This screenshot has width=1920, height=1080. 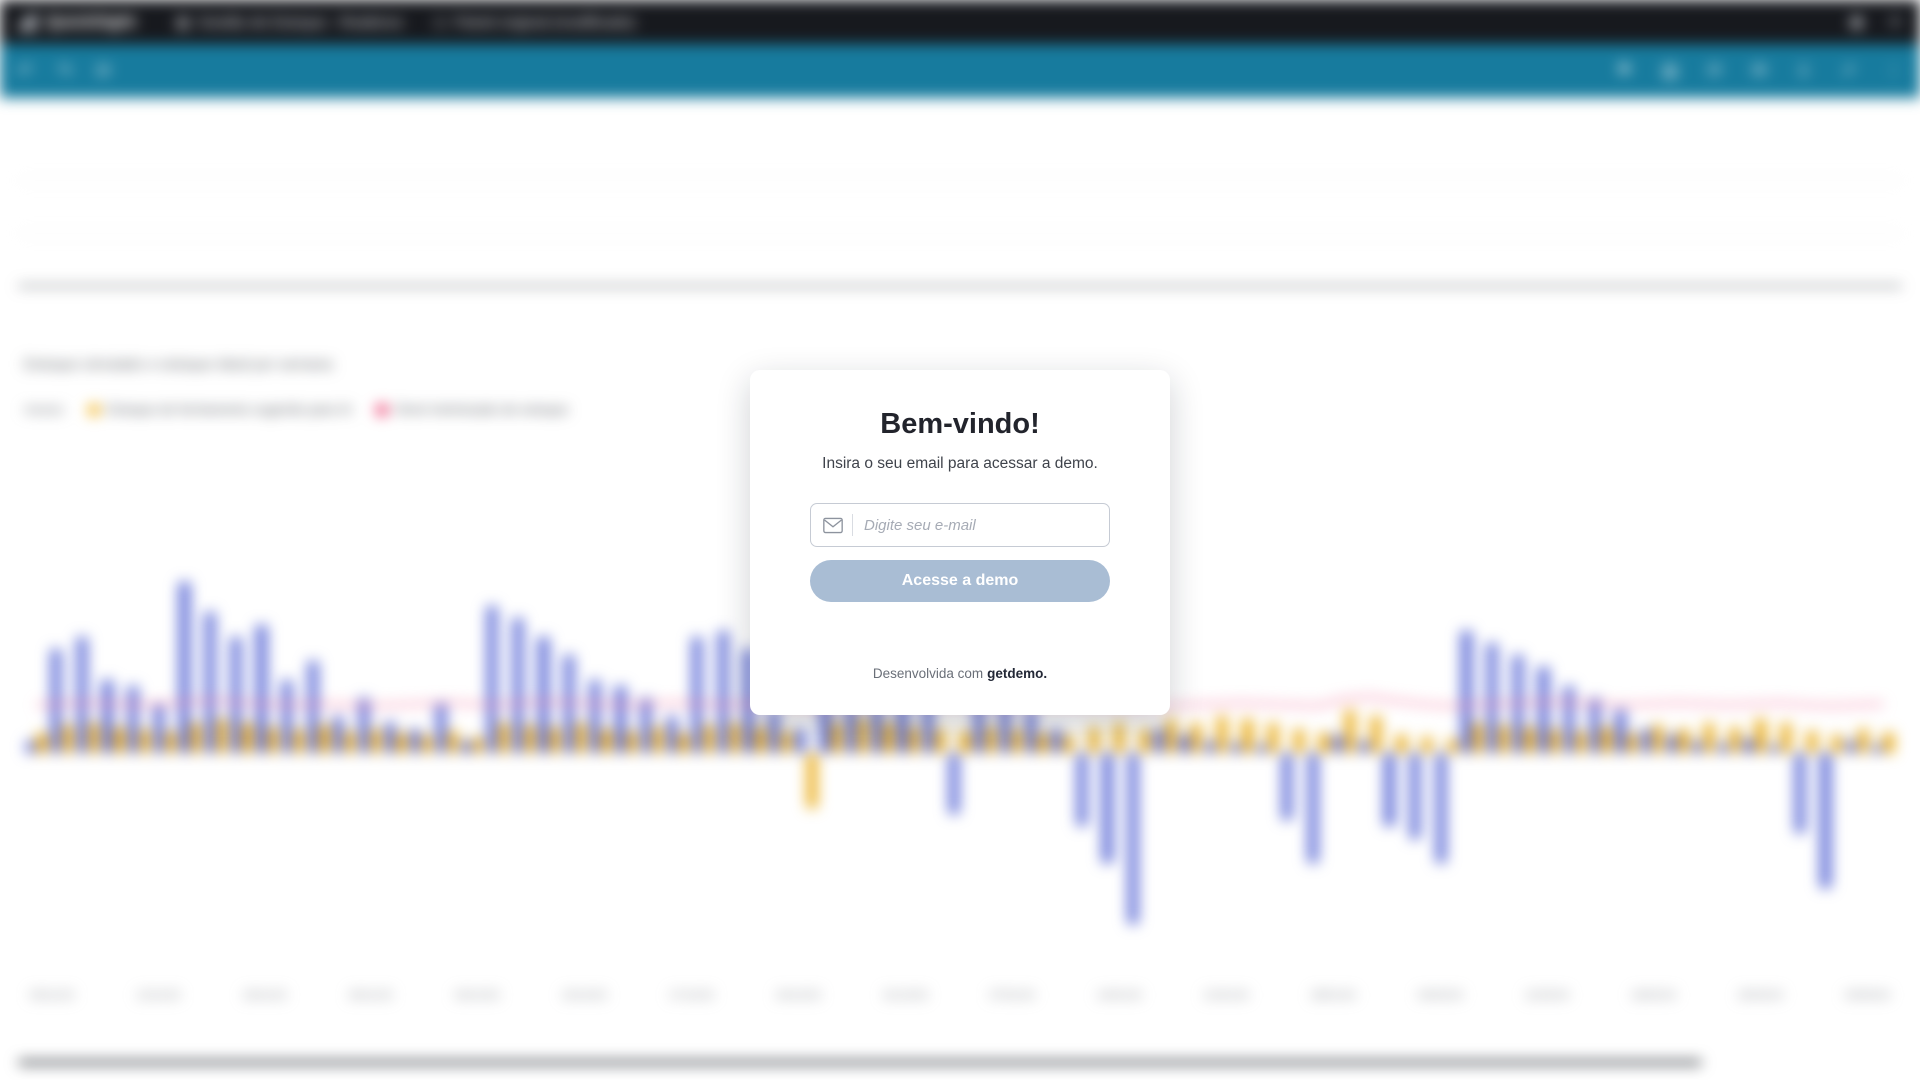 What do you see at coordinates (1847, 70) in the screenshot?
I see `share-icon: ↗` at bounding box center [1847, 70].